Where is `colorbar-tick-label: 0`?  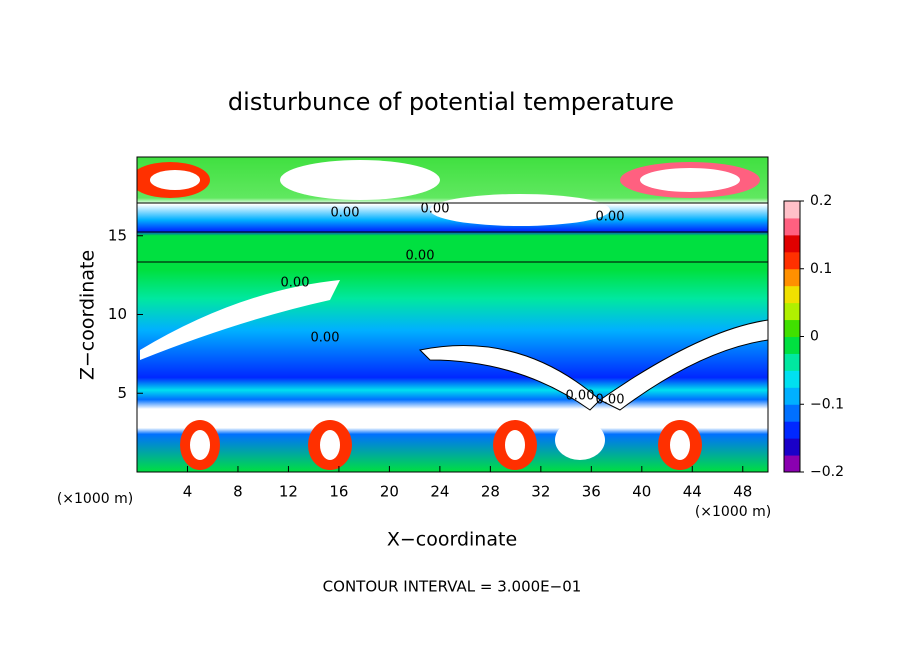 colorbar-tick-label: 0 is located at coordinates (814, 337).